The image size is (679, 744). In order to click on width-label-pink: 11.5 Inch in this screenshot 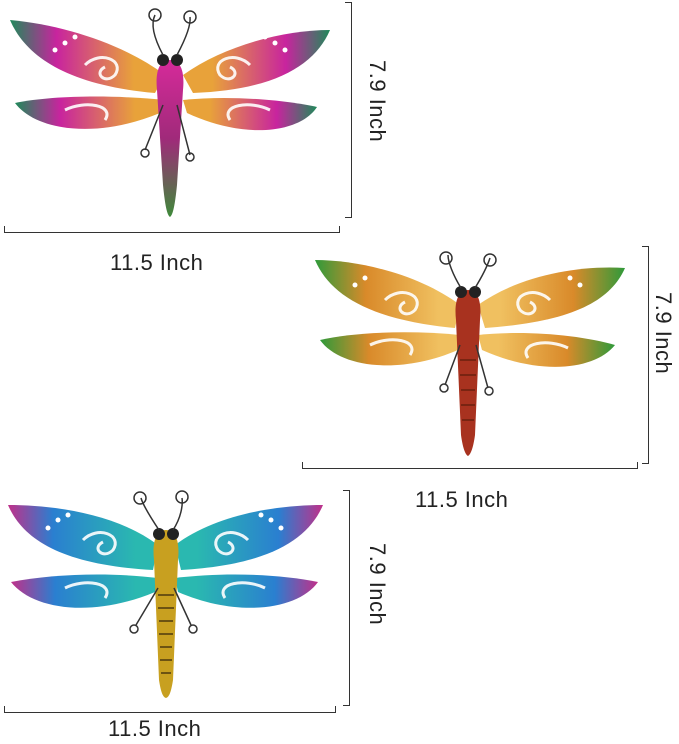, I will do `click(157, 262)`.